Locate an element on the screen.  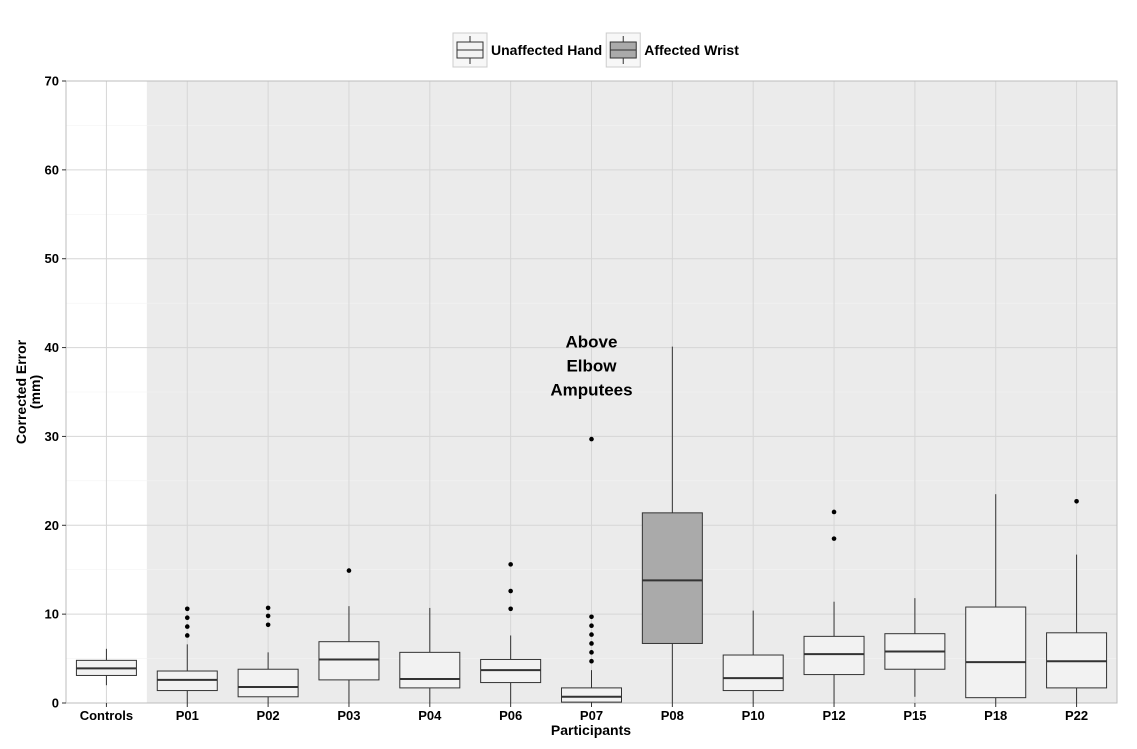
annotation-line: Elbow is located at coordinates (591, 365).